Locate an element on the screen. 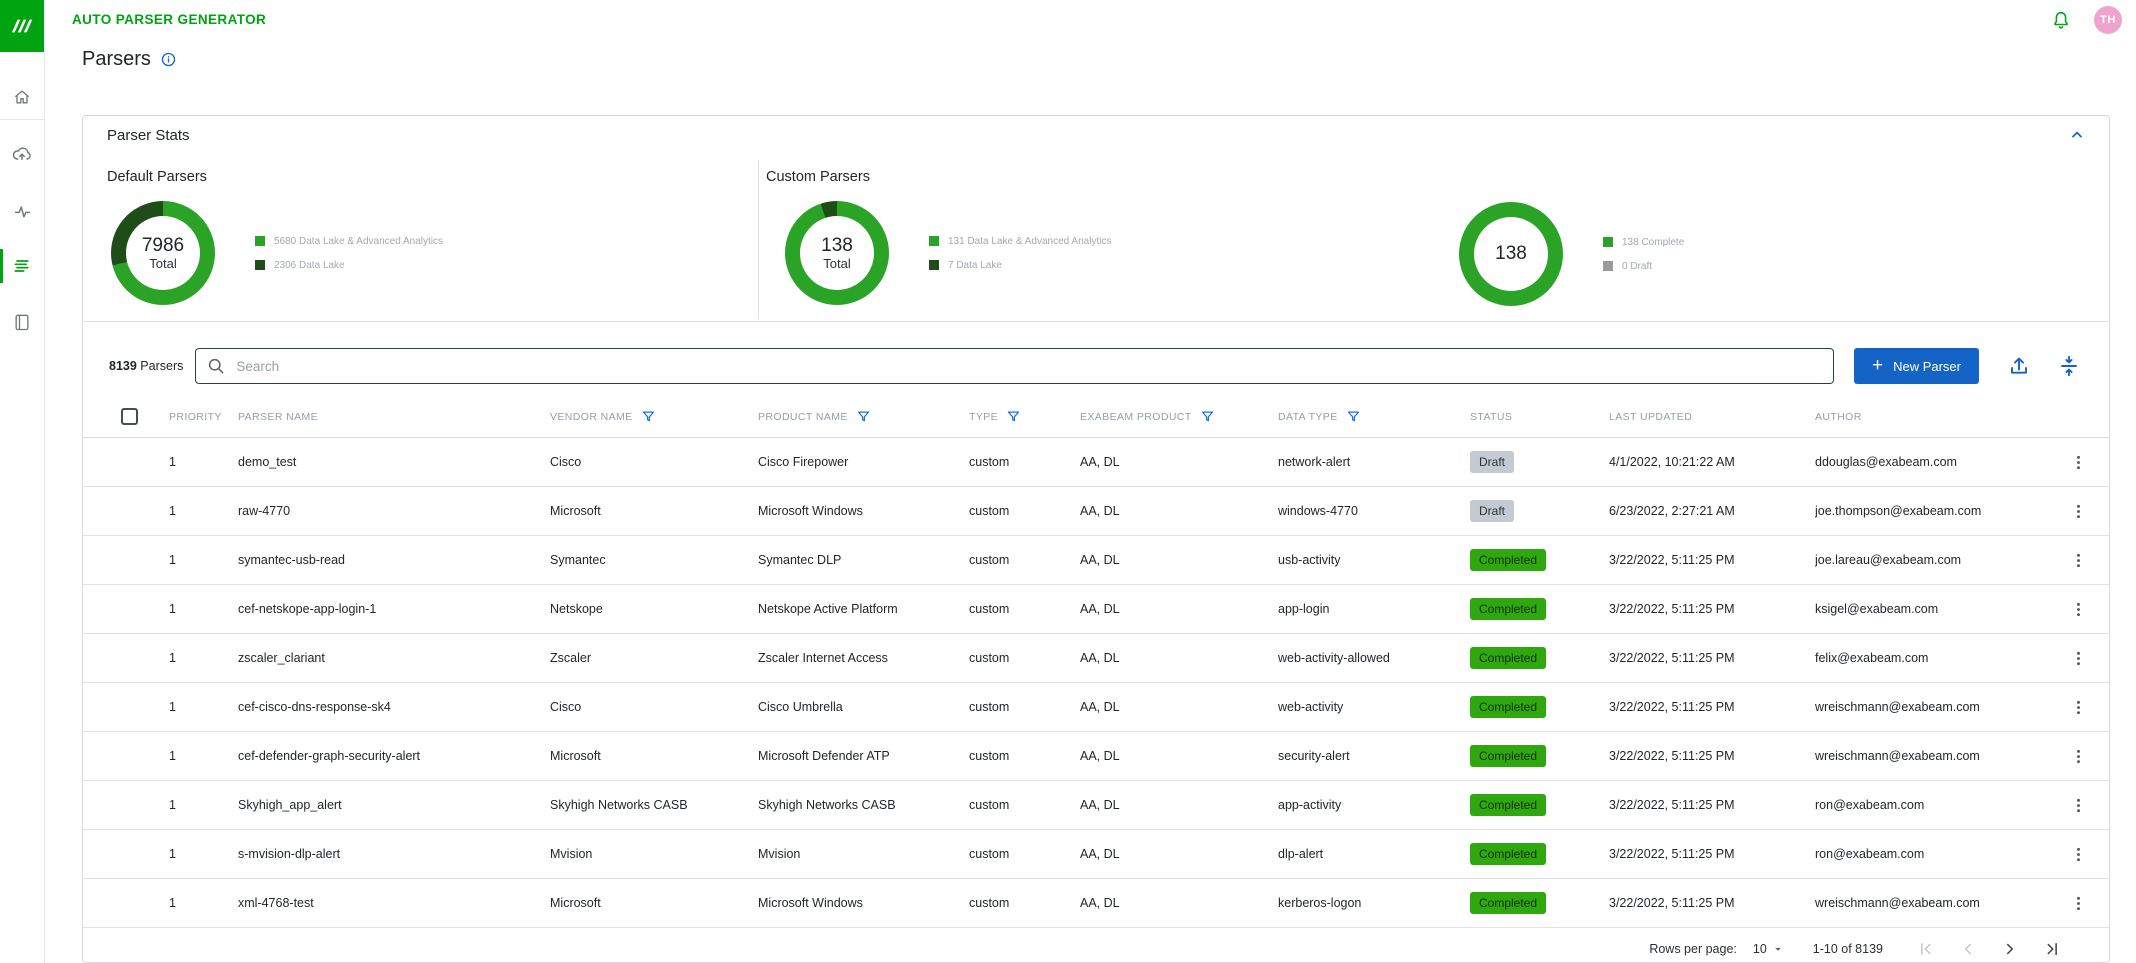  upload-icon is located at coordinates (2019, 366).